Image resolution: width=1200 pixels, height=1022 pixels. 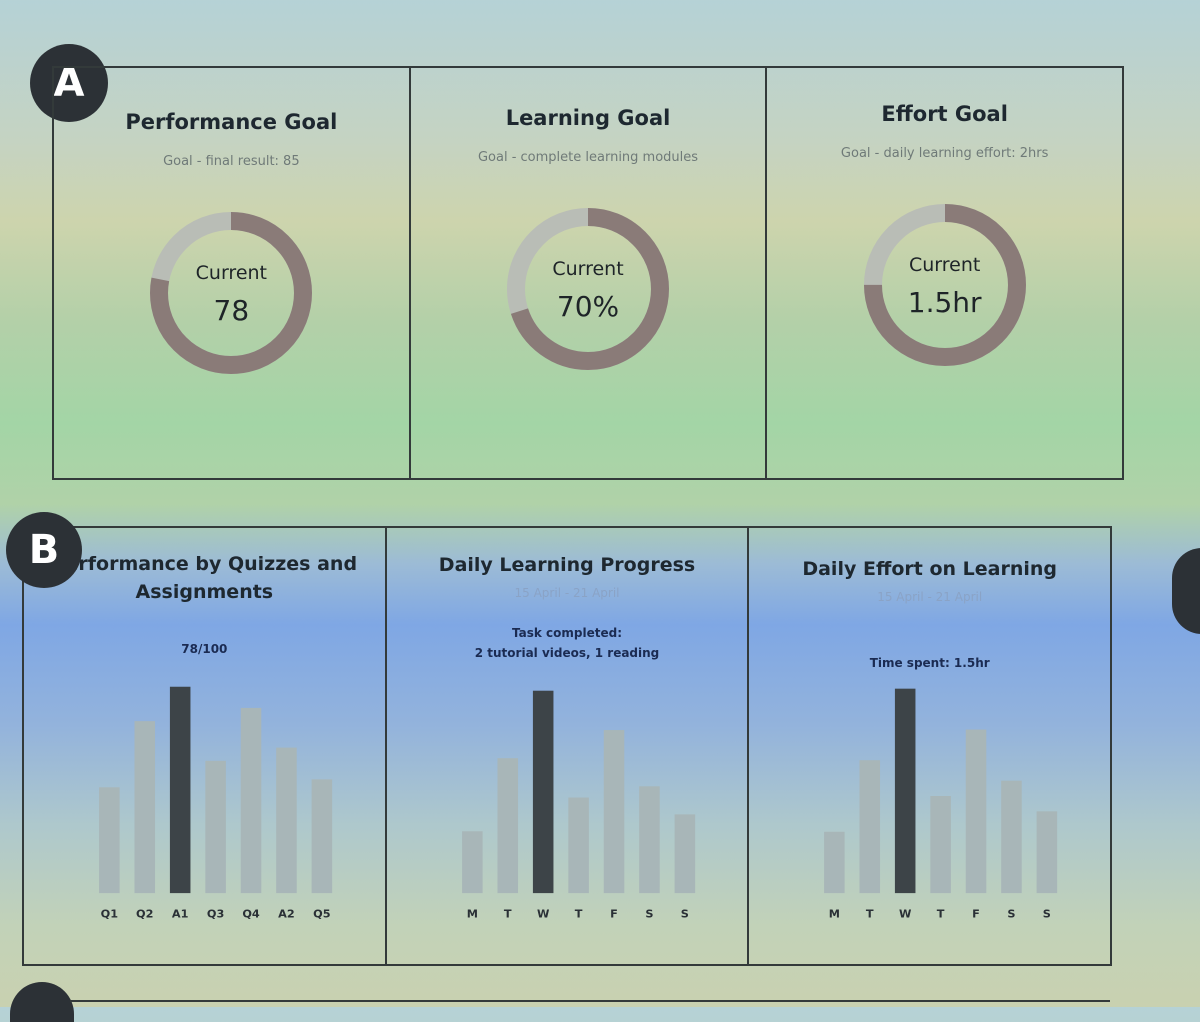 What do you see at coordinates (588, 306) in the screenshot?
I see `ring-value: 70%` at bounding box center [588, 306].